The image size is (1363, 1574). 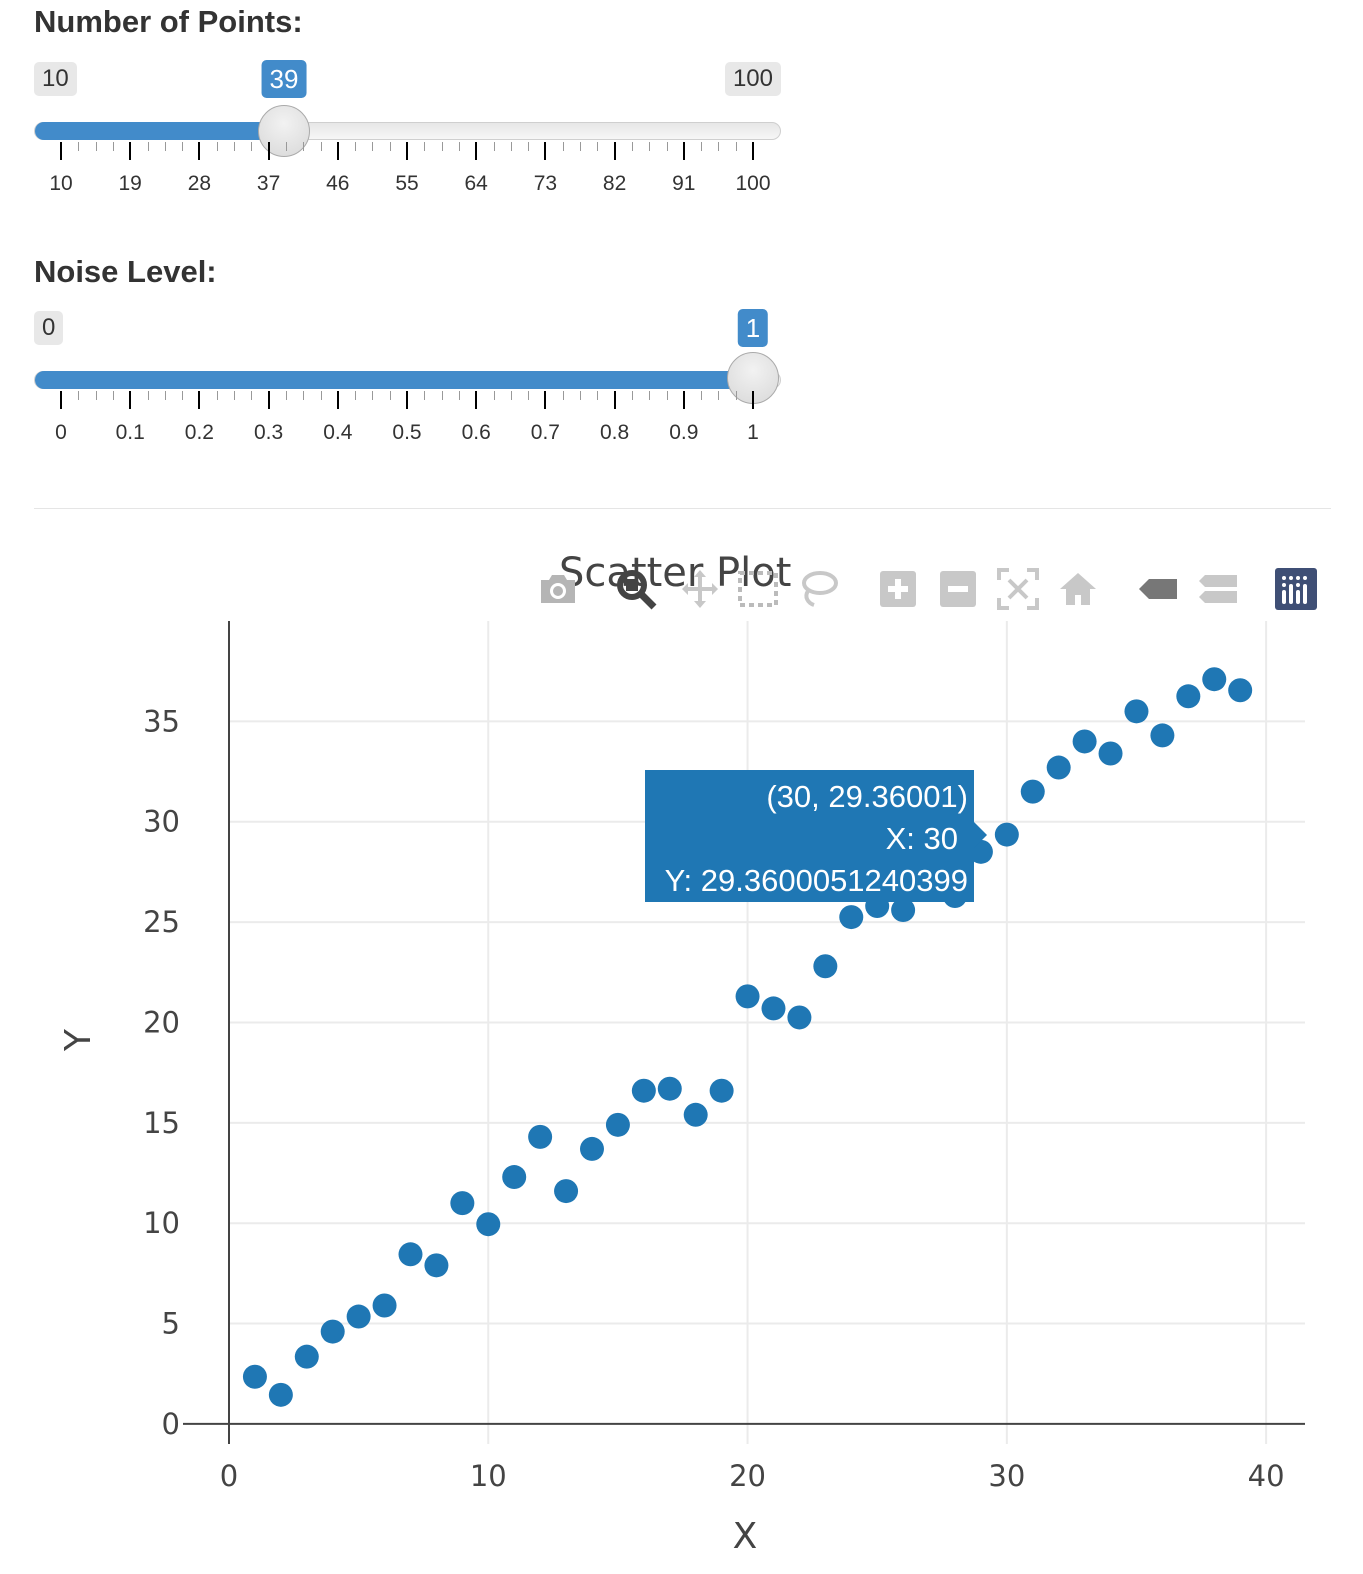 What do you see at coordinates (958, 589) in the screenshot?
I see `zoom-out-icon` at bounding box center [958, 589].